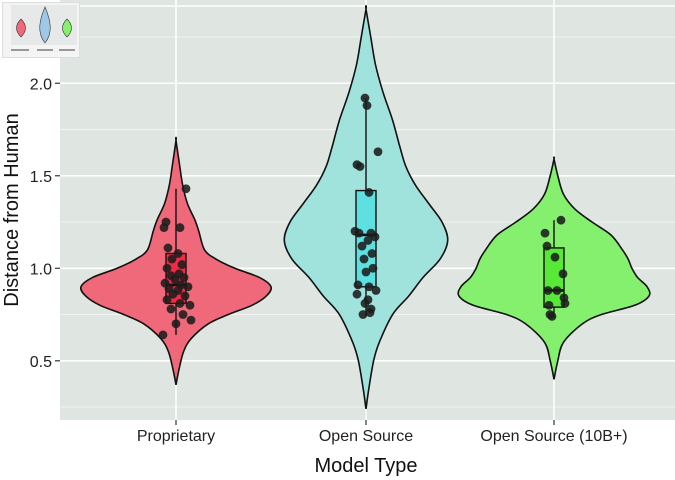 This screenshot has width=675, height=480. Describe the element at coordinates (553, 436) in the screenshot. I see `x-tick-label: Open Source (10B+)` at that location.